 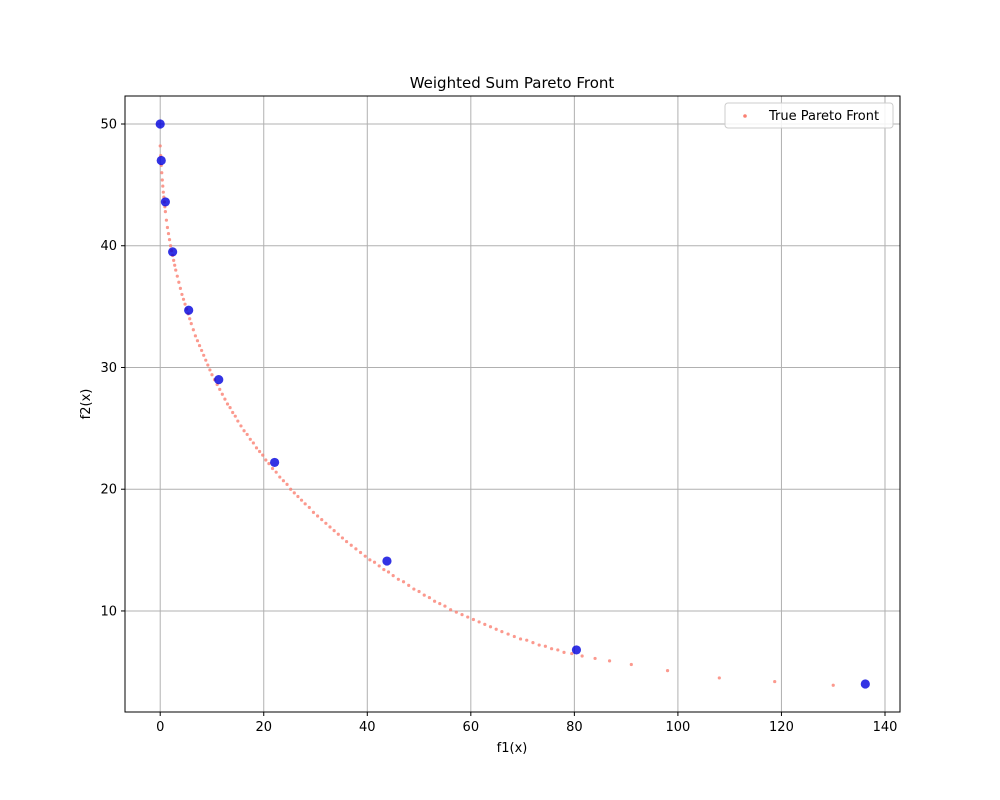 What do you see at coordinates (108, 368) in the screenshot?
I see `y-tick-label: 30` at bounding box center [108, 368].